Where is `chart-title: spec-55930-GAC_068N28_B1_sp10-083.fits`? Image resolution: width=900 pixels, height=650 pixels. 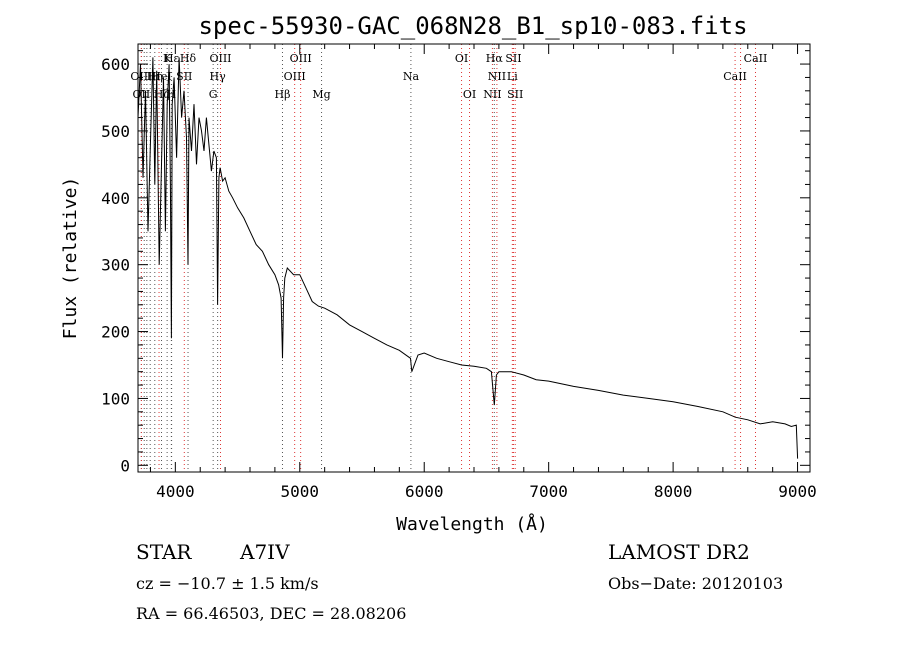 chart-title: spec-55930-GAC_068N28_B1_sp10-083.fits is located at coordinates (472, 26).